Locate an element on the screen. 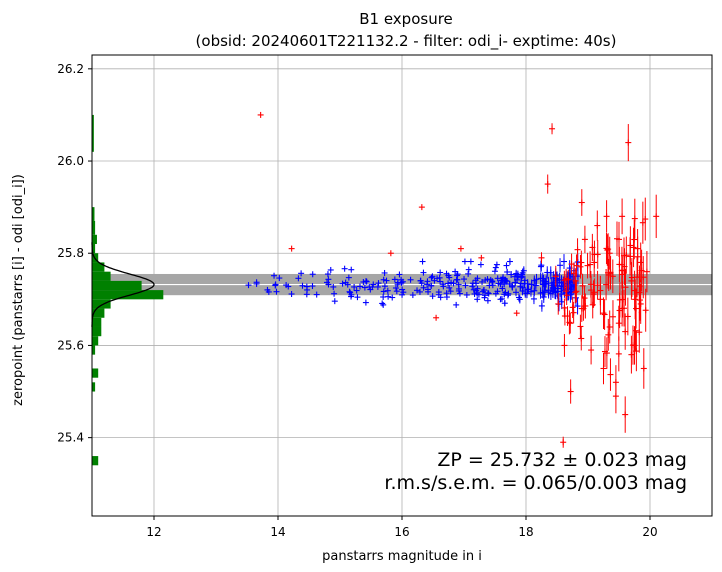 The image size is (722, 572). y-tick-label: 25.6 is located at coordinates (70, 345).